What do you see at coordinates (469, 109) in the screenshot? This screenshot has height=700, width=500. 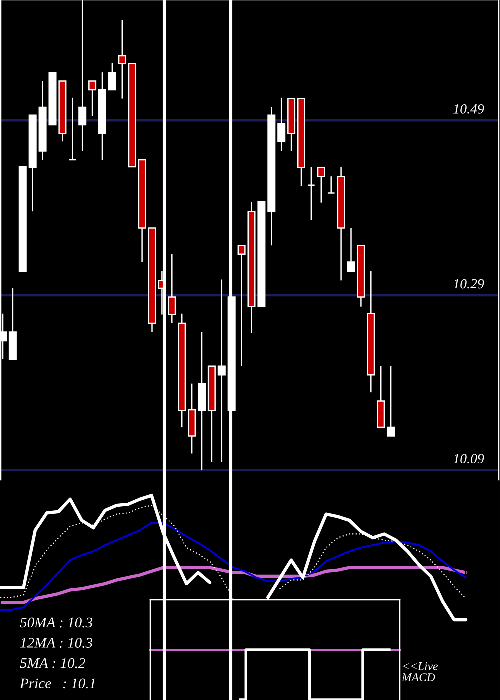 I see `y-tick-label: 10.49` at bounding box center [469, 109].